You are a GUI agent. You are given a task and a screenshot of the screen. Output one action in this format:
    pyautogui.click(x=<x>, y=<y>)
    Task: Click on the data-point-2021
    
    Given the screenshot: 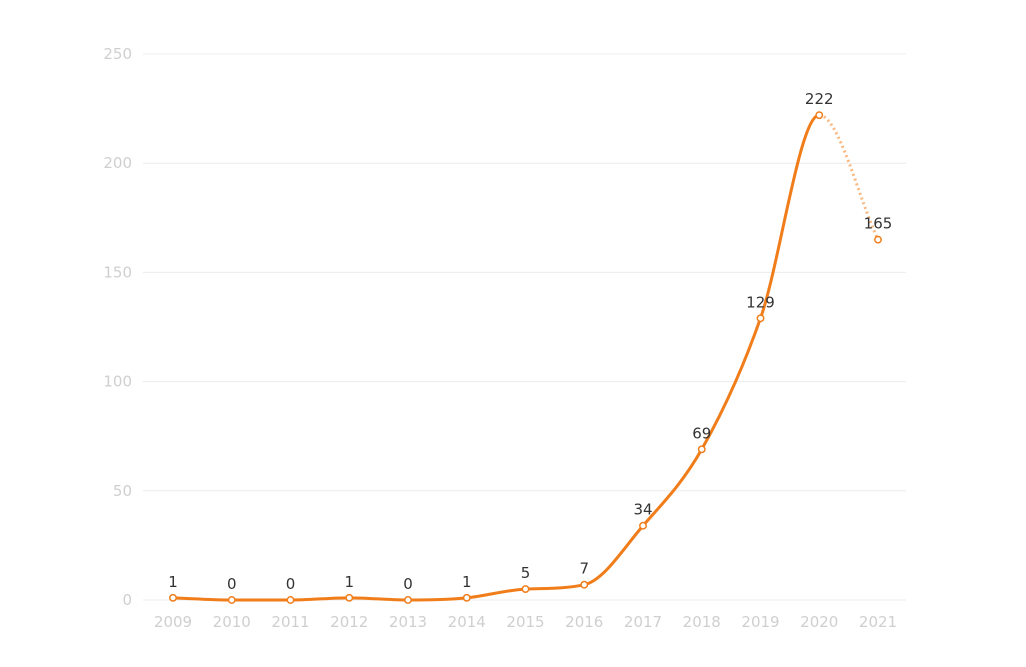 What is the action you would take?
    pyautogui.click(x=878, y=239)
    